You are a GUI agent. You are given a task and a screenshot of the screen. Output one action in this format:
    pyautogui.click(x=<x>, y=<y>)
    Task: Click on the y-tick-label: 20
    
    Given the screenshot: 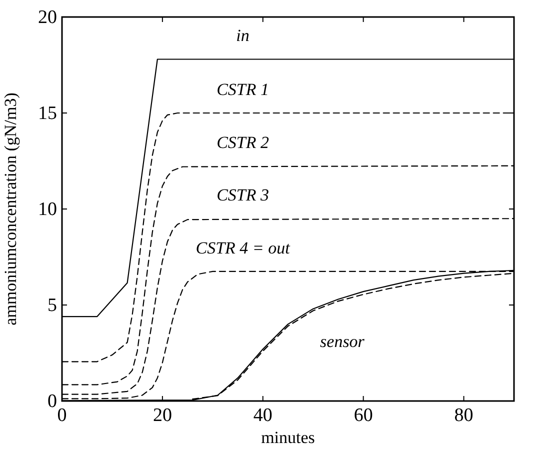 What is the action you would take?
    pyautogui.click(x=47, y=17)
    